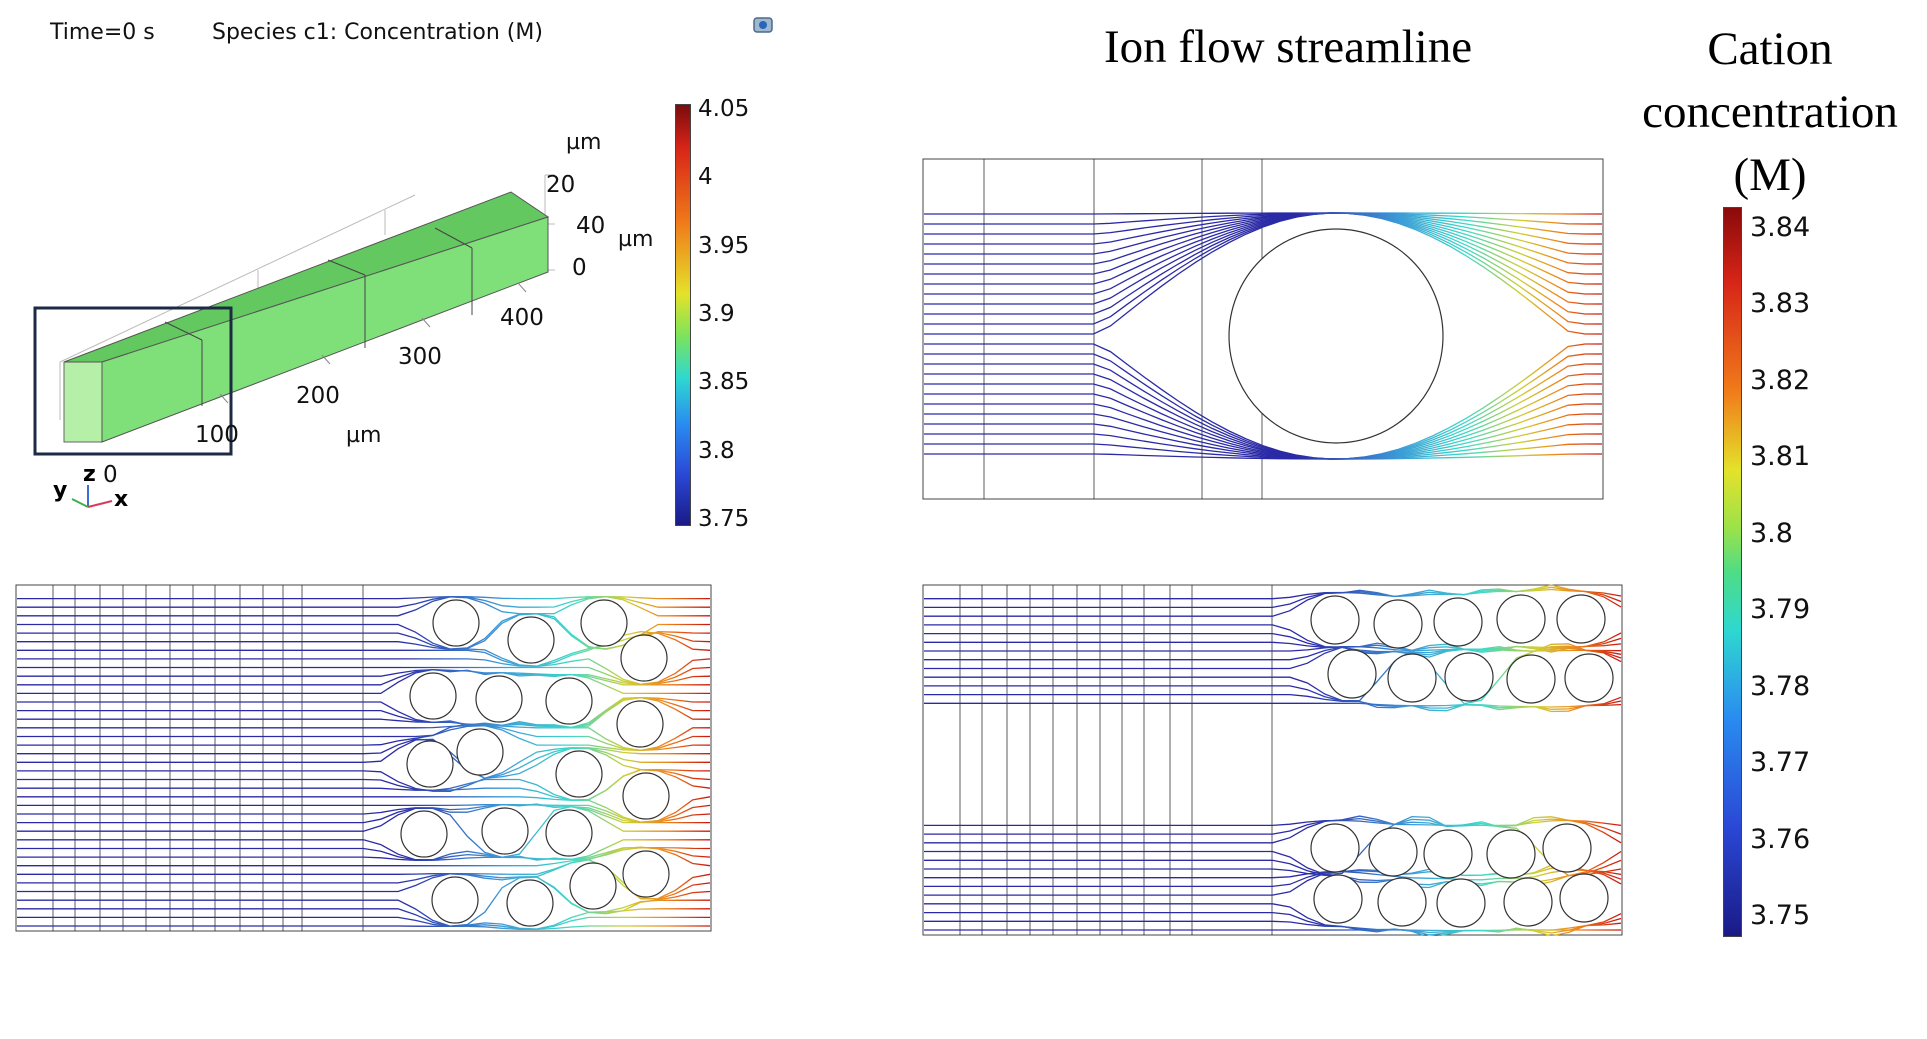 The image size is (1927, 1039). I want to click on panel-staggered-pillars, so click(363, 758).